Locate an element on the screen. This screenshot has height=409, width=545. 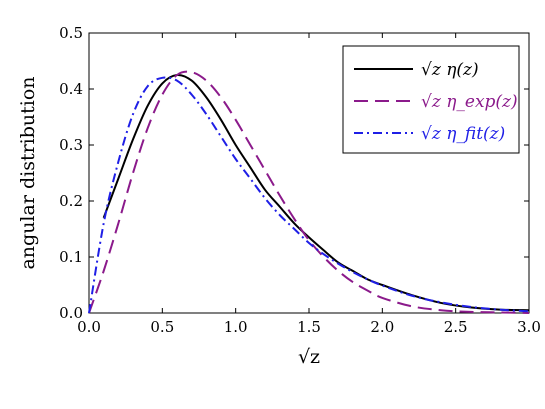
legend-box is located at coordinates (431, 99).